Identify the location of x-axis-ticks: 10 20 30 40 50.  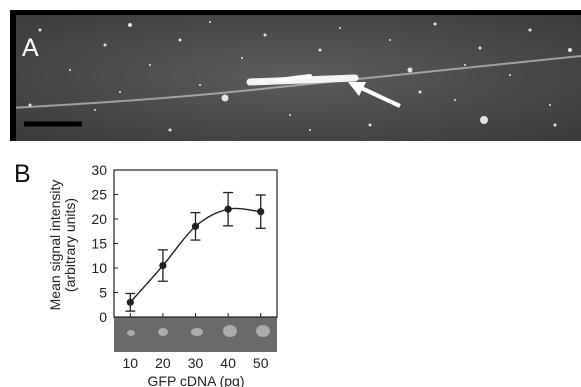
(196, 342).